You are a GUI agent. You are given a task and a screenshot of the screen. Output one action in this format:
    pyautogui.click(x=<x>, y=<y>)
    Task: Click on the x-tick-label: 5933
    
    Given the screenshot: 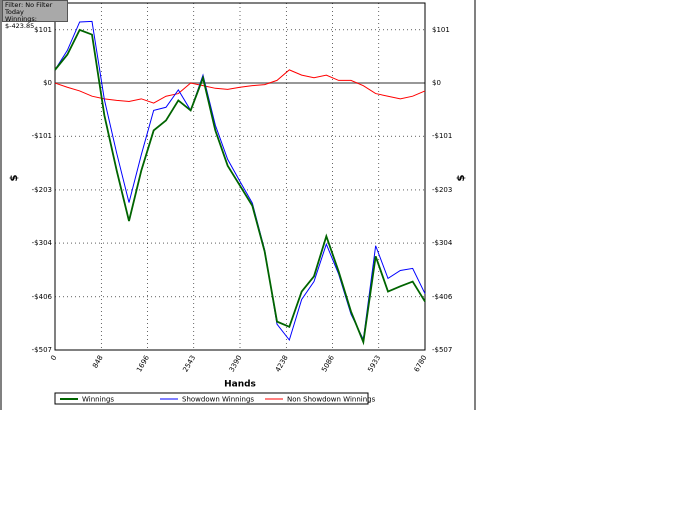 What is the action you would take?
    pyautogui.click(x=374, y=363)
    